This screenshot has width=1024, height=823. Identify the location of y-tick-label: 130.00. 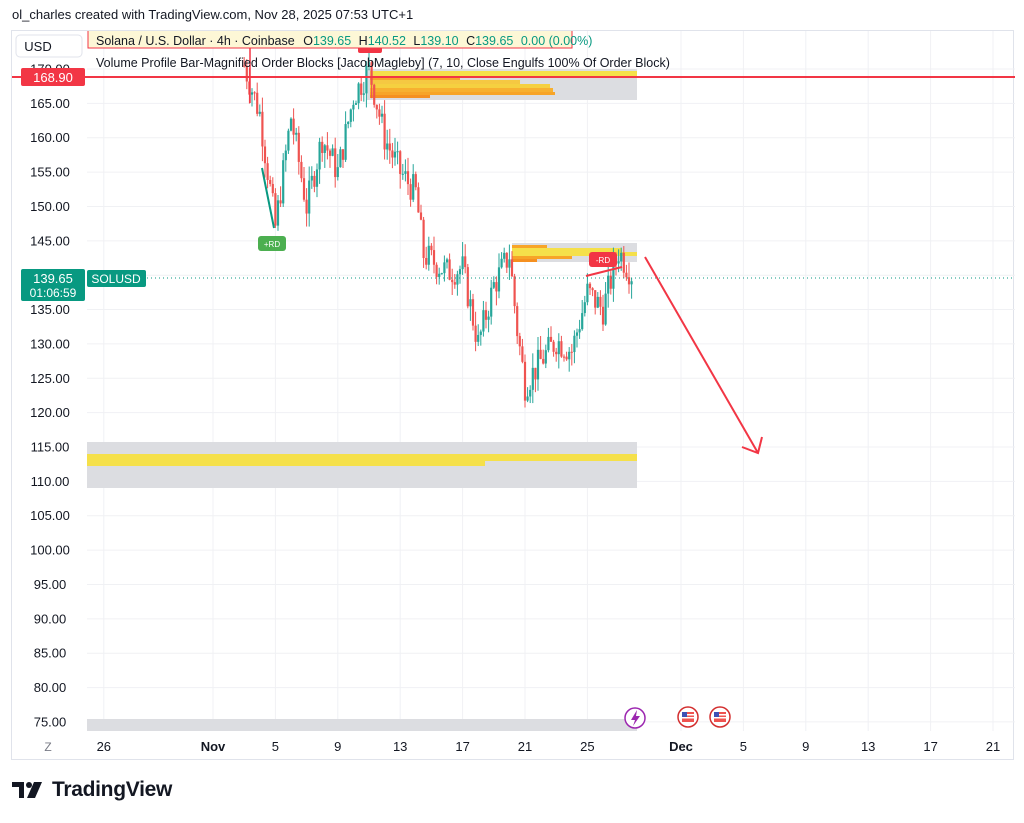
(50, 343).